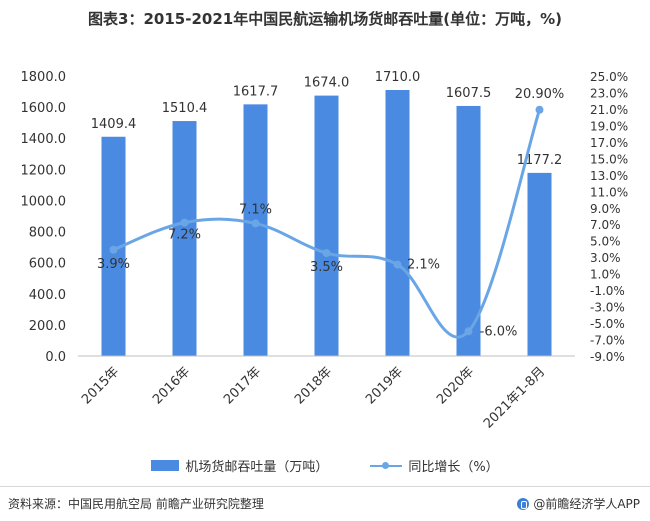 The height and width of the screenshot is (521, 650). Describe the element at coordinates (609, 143) in the screenshot. I see `right-axis-tick-label: 17.0%` at that location.